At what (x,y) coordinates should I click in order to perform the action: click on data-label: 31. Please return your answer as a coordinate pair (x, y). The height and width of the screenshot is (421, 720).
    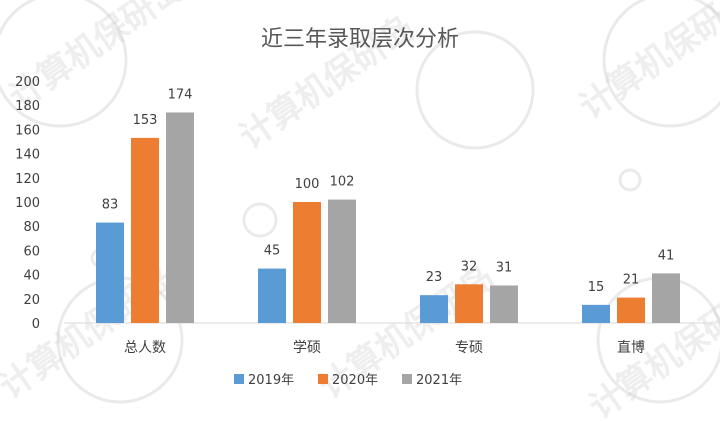
    Looking at the image, I should click on (504, 267).